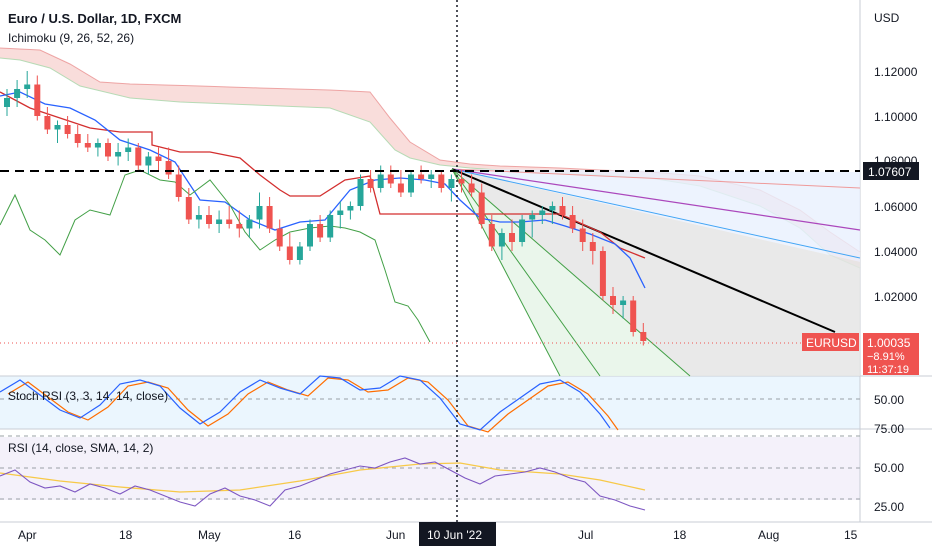  What do you see at coordinates (27, 535) in the screenshot?
I see `time-tick: Apr` at bounding box center [27, 535].